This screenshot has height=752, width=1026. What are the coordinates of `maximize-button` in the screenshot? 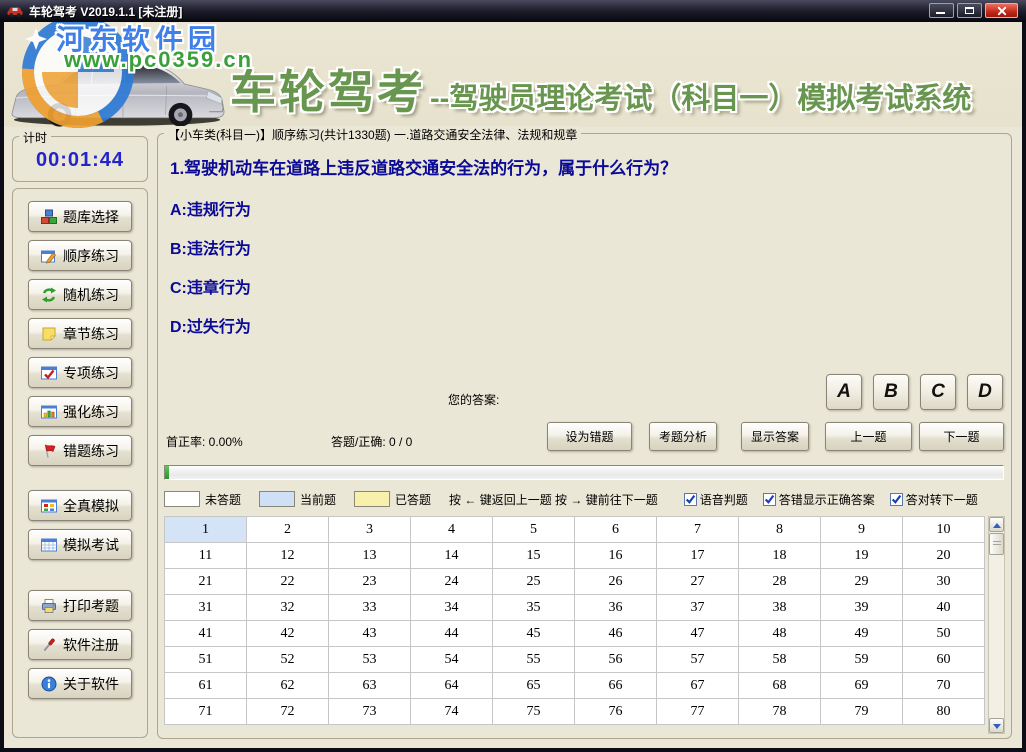 It's located at (969, 10).